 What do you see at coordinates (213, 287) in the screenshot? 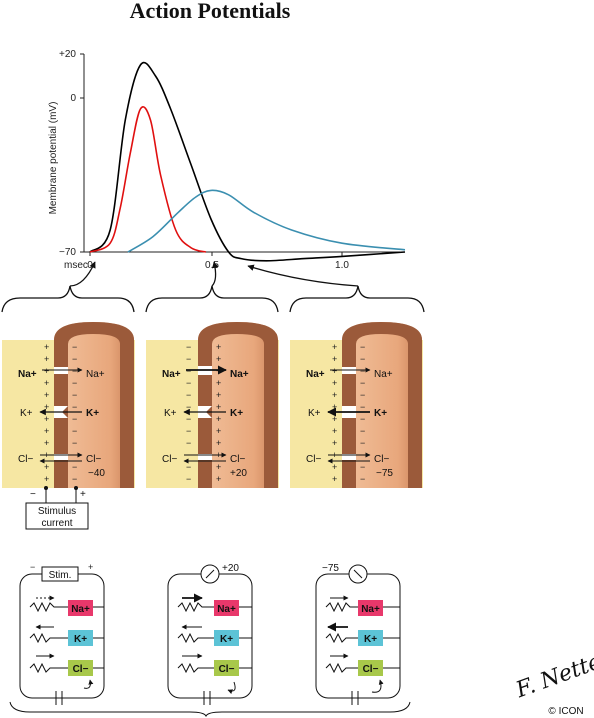
I see `time-brackets` at bounding box center [213, 287].